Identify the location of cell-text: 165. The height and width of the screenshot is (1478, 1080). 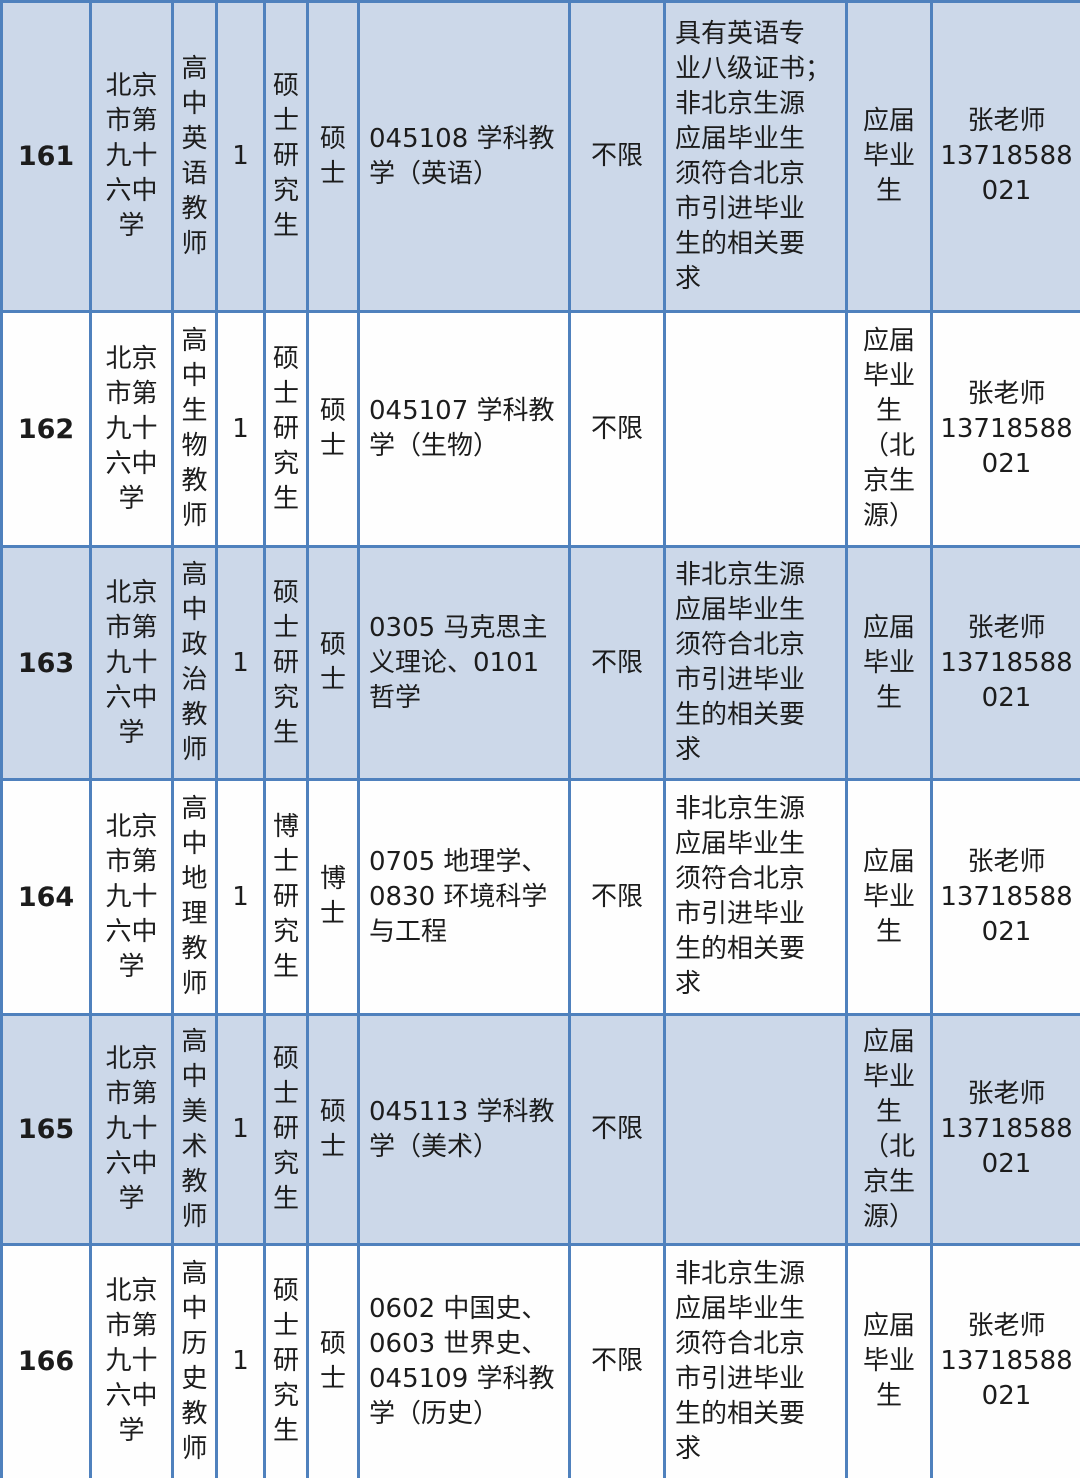
(46, 1129).